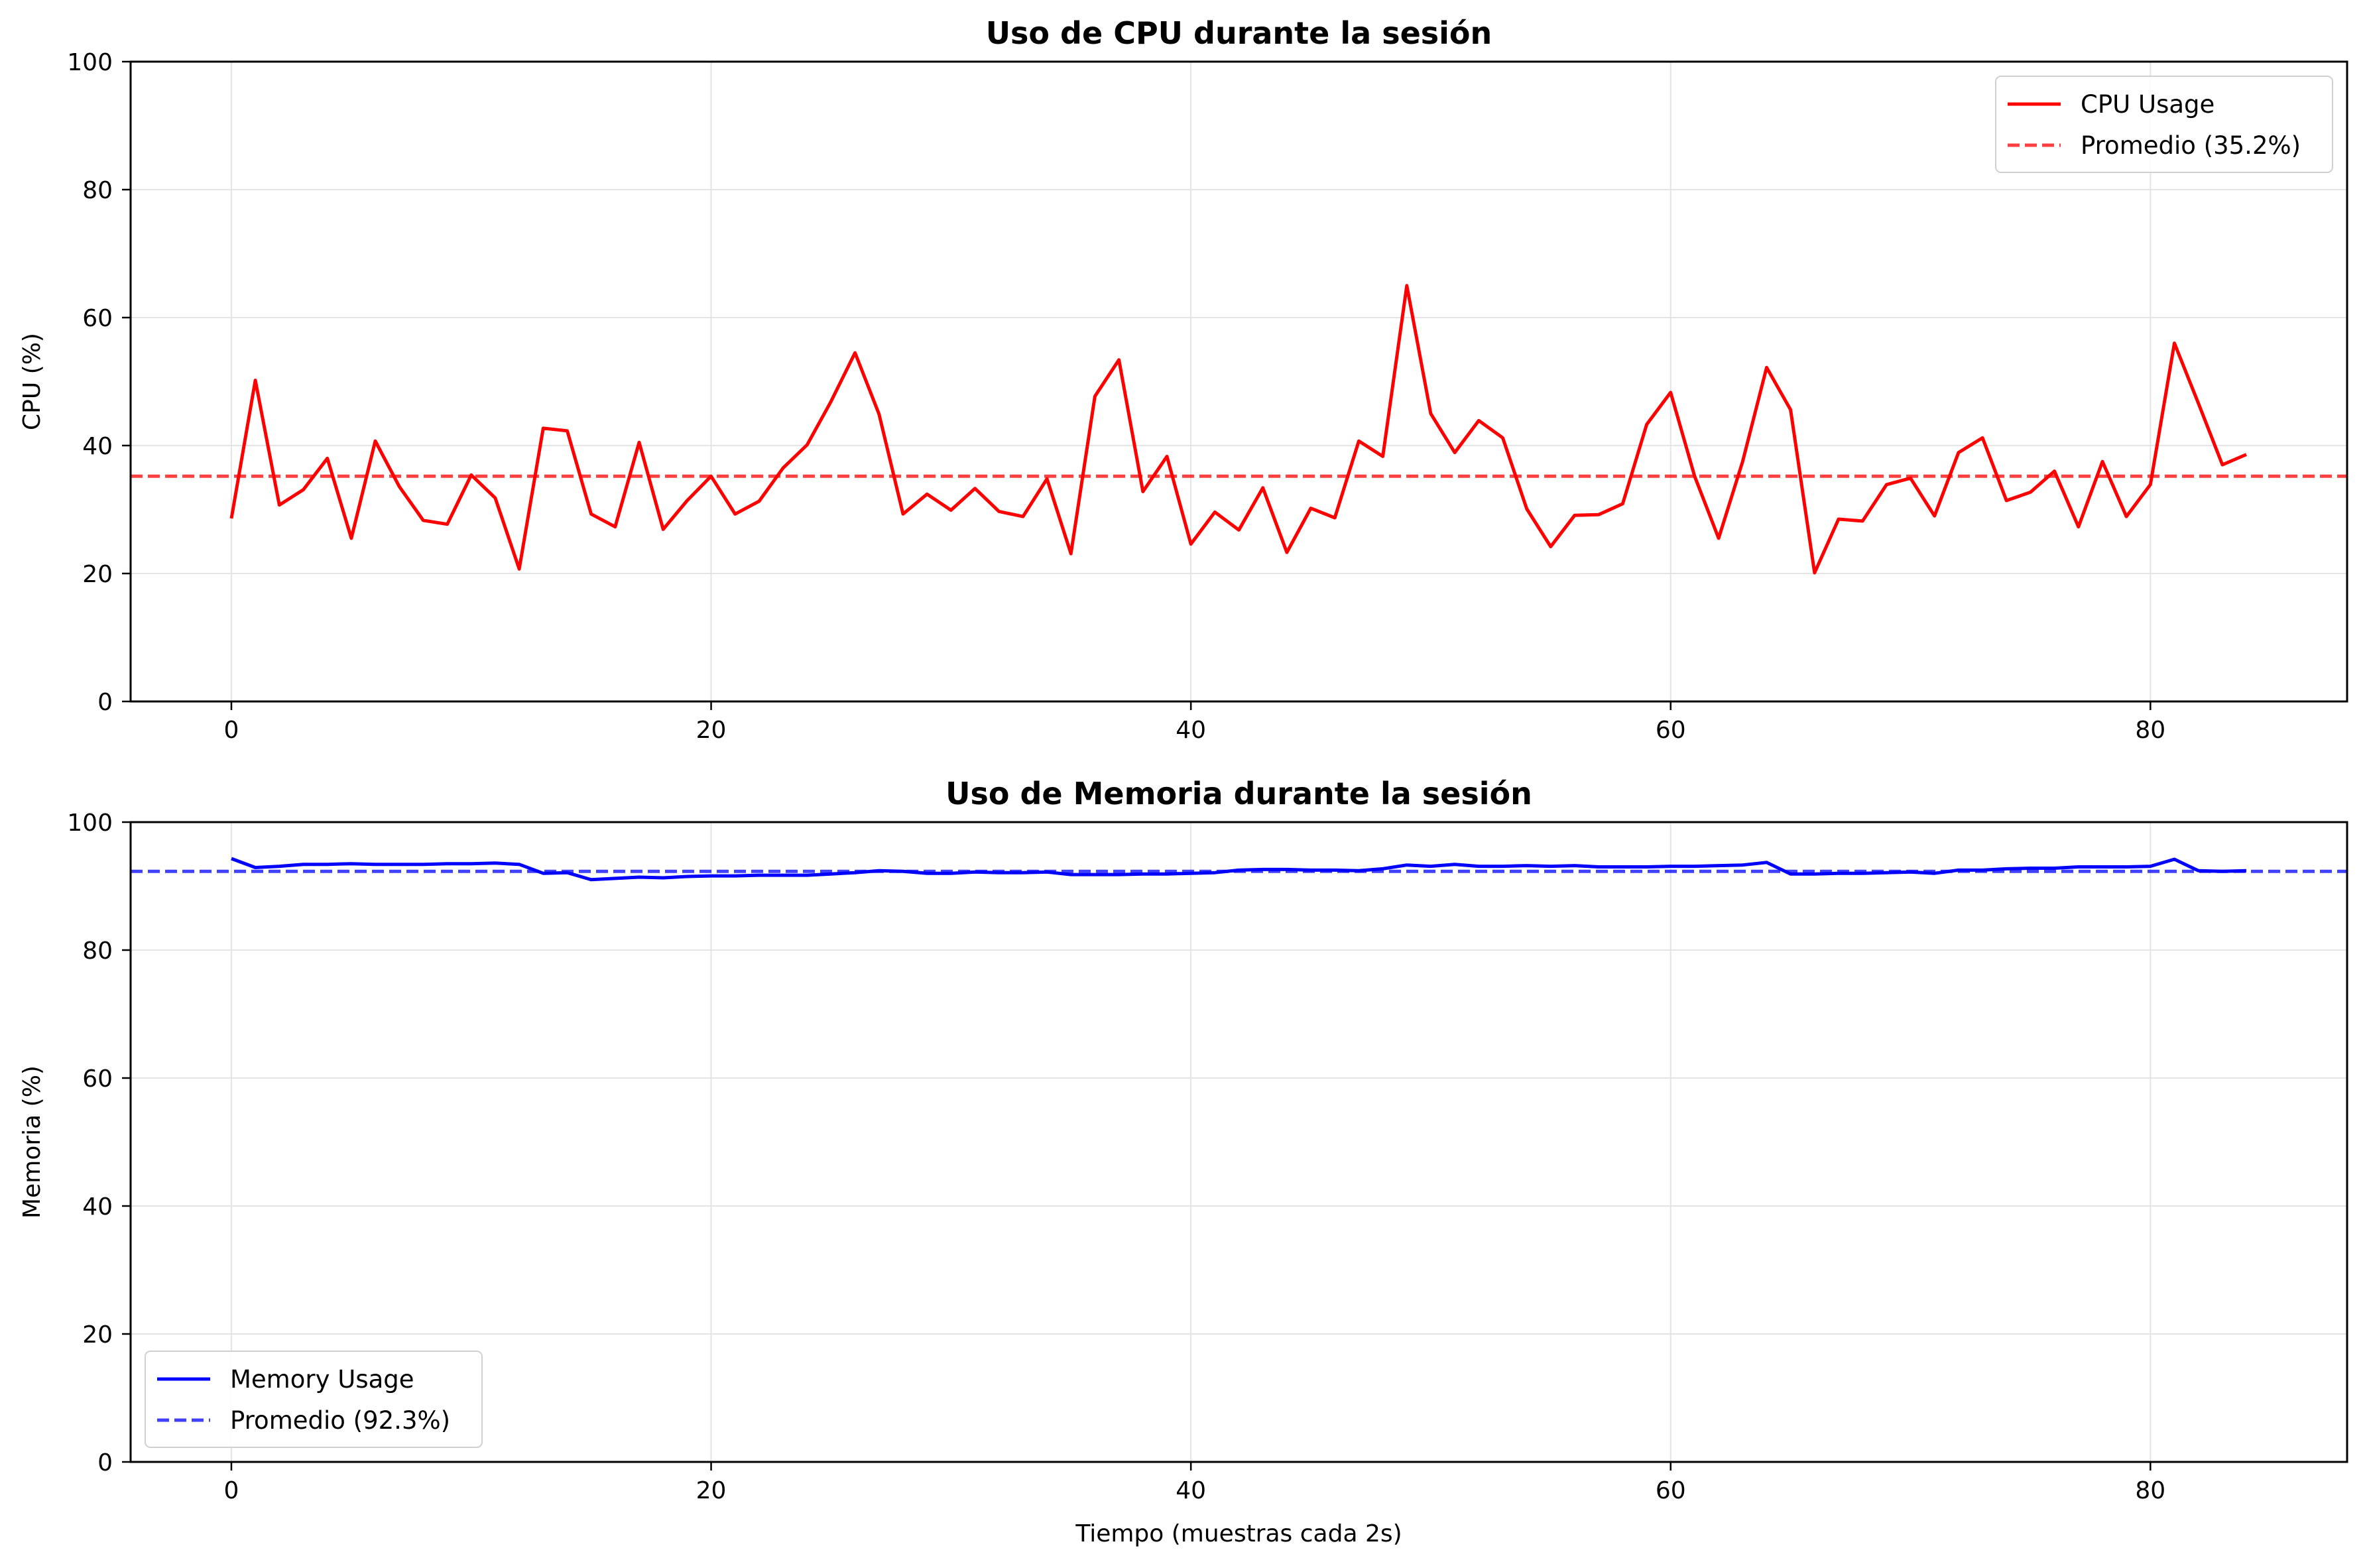 The height and width of the screenshot is (1568, 2367). I want to click on legend-label: CPU Usage, so click(2148, 104).